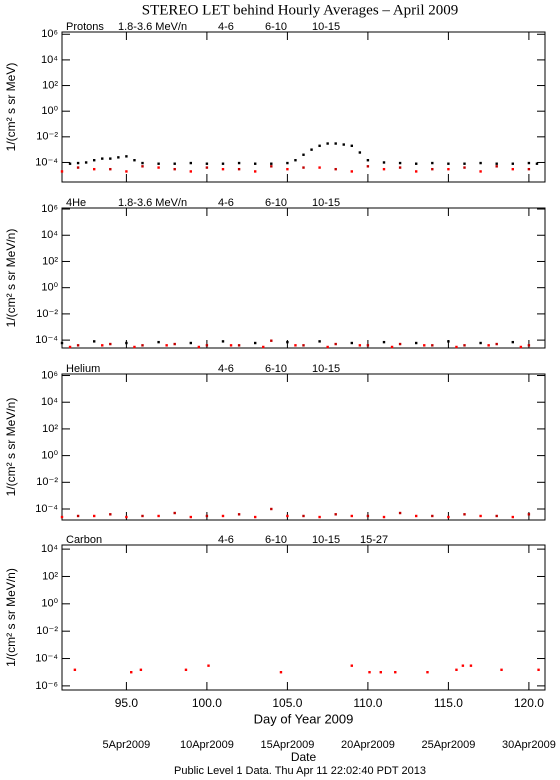 This screenshot has width=560, height=780. I want to click on date-axis-label: Date, so click(304, 757).